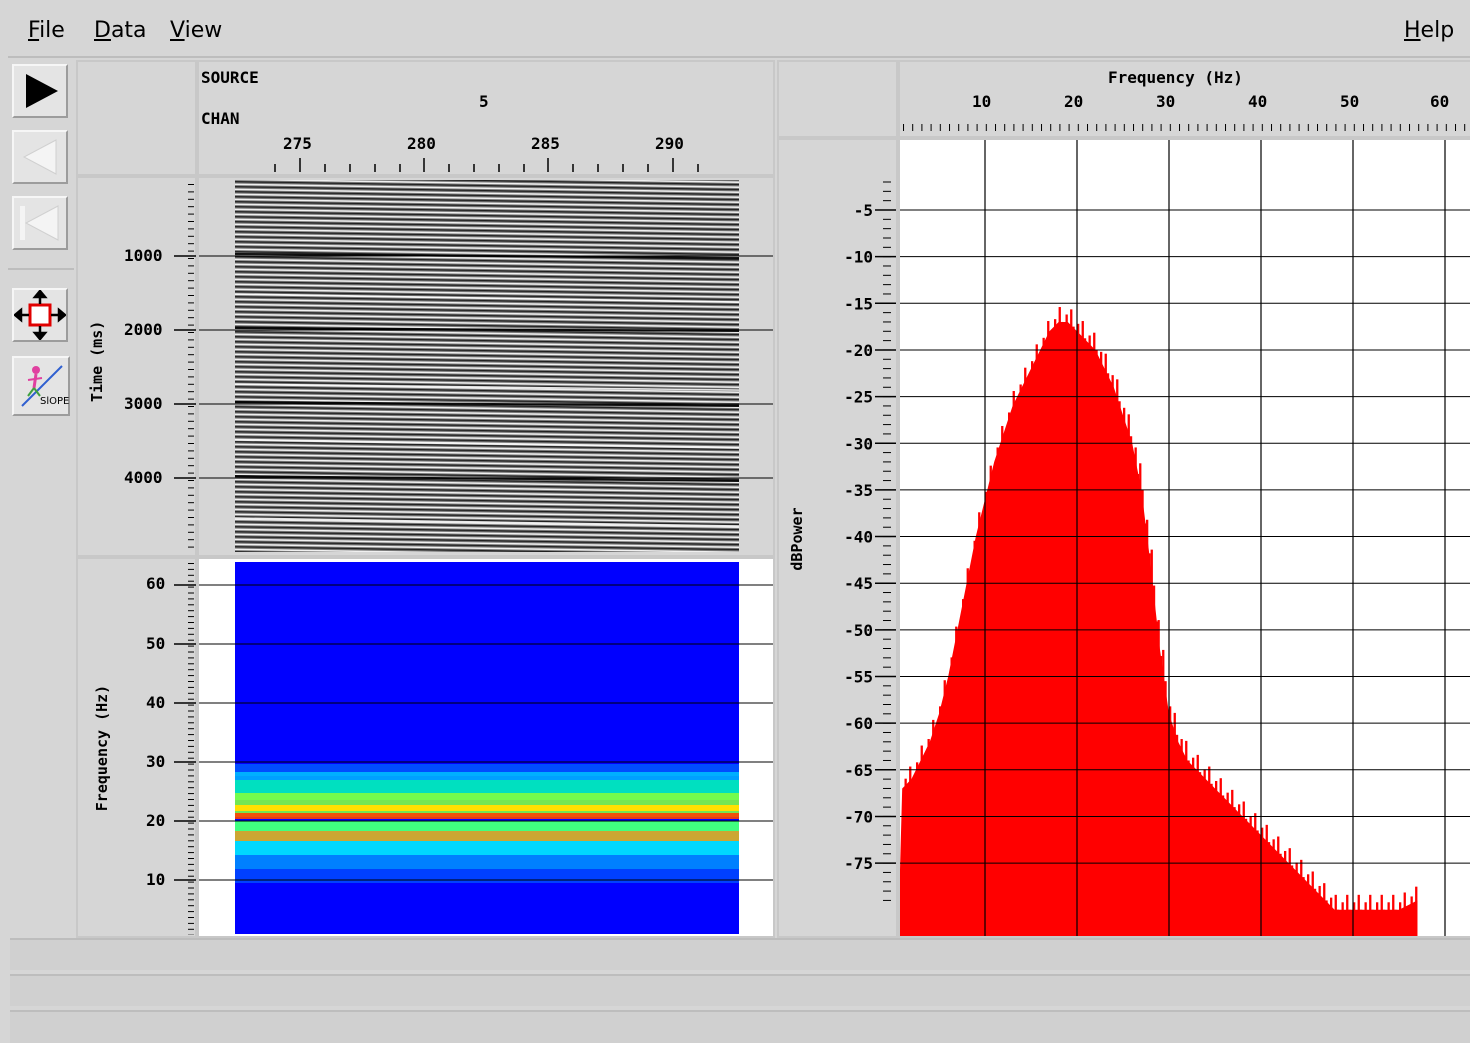 The image size is (1470, 1043). Describe the element at coordinates (858, 303) in the screenshot. I see `y-tick-label: -15` at that location.